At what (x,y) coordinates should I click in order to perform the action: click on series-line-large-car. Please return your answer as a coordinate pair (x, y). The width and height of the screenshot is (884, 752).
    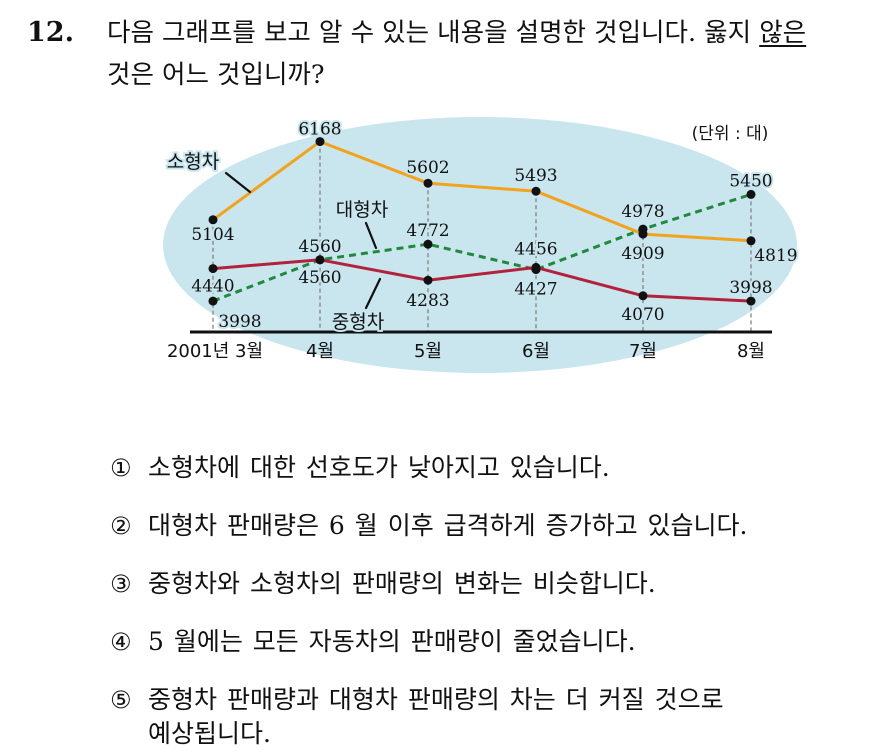
    Looking at the image, I should click on (482, 247).